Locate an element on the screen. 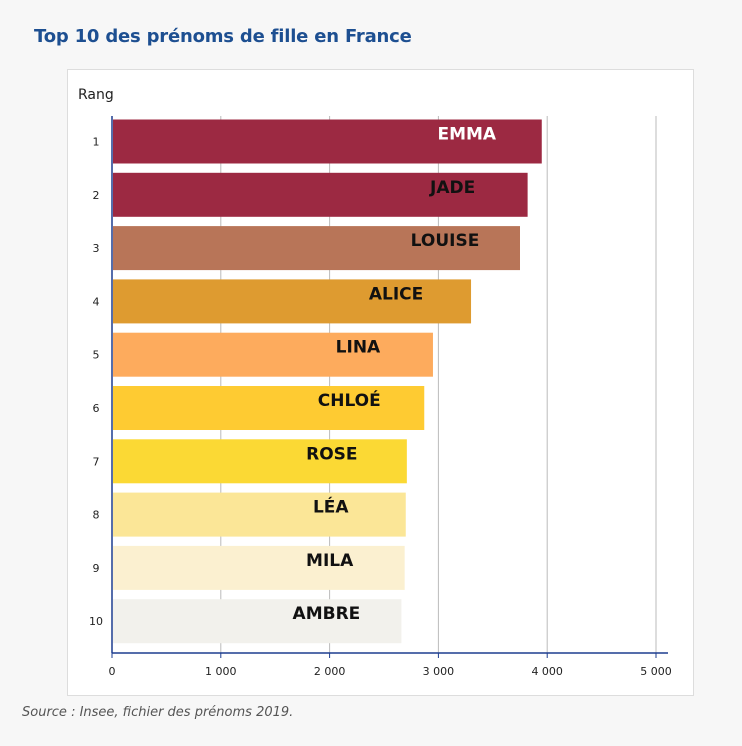 This screenshot has width=742, height=746. bar-name-label: CHLOÉ is located at coordinates (349, 400).